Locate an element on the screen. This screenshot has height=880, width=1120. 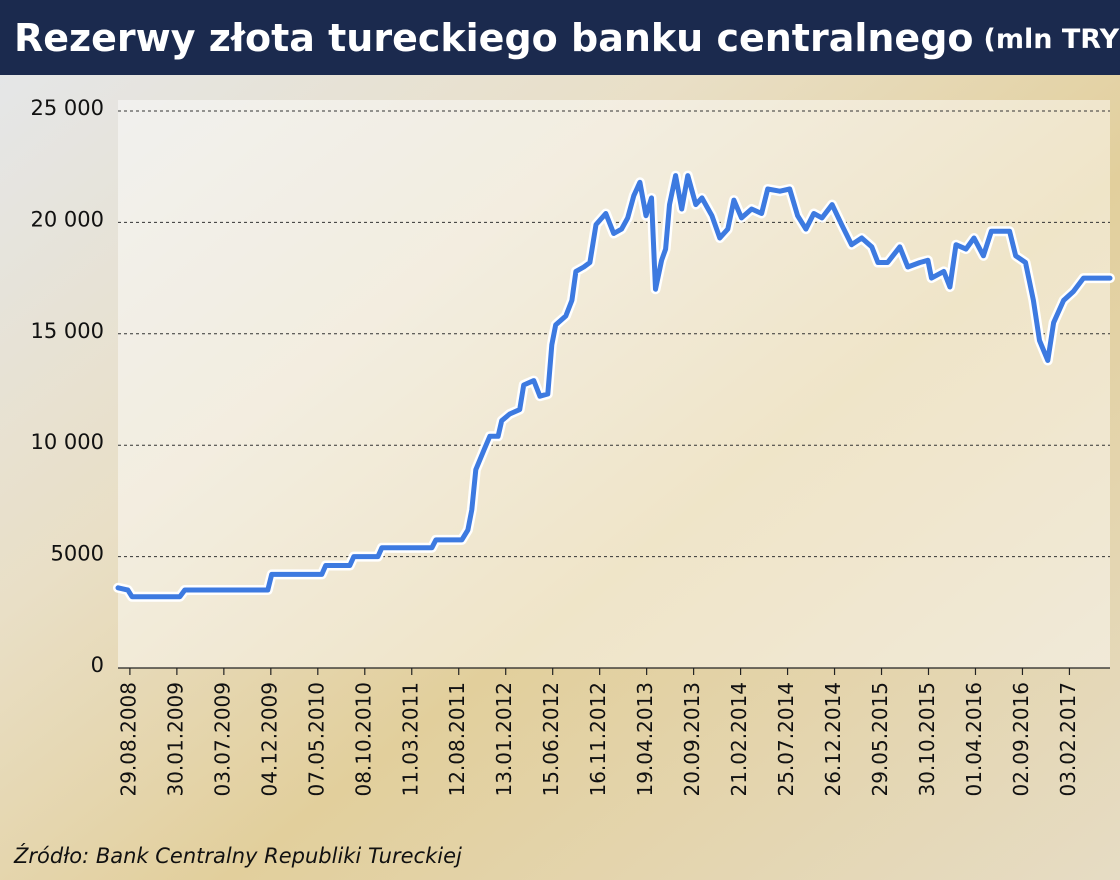
x-tick-label: 21.02.2014 is located at coordinates (739, 739).